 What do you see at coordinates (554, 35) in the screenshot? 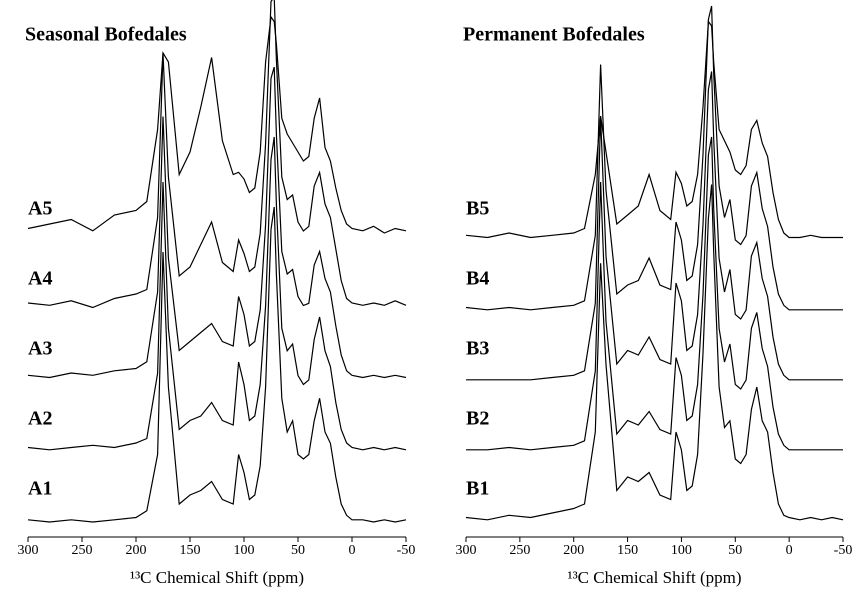
I see `panel-title: Permanent Bofedales` at bounding box center [554, 35].